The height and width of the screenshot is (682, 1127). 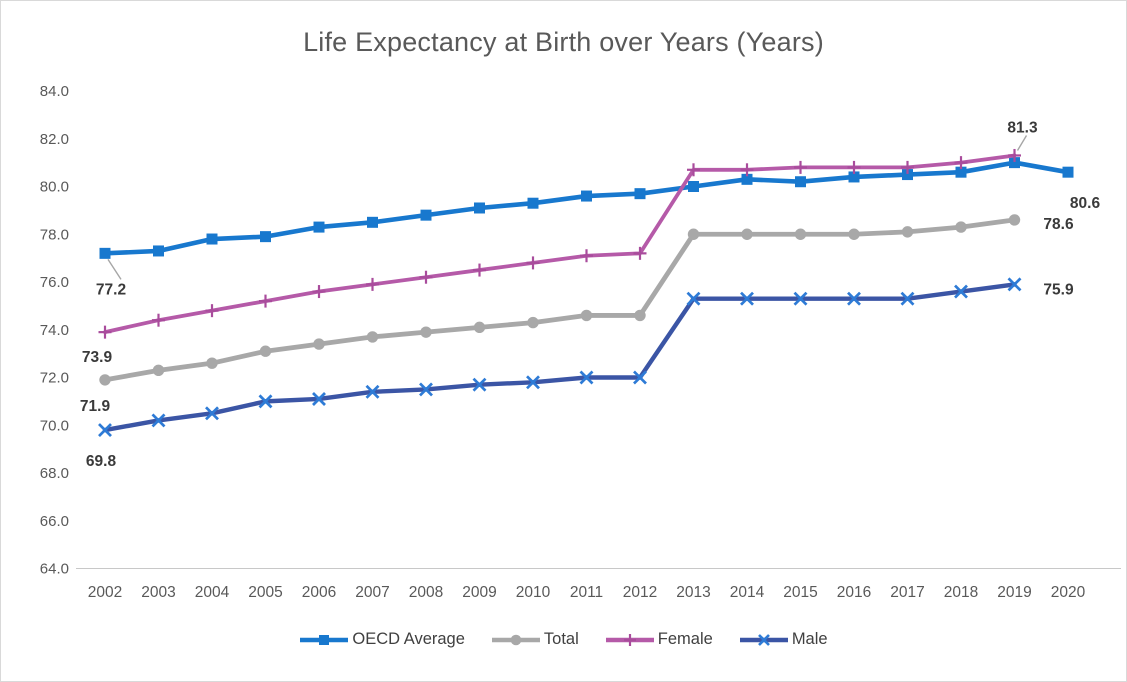 I want to click on data-point-total-2016, so click(x=854, y=234).